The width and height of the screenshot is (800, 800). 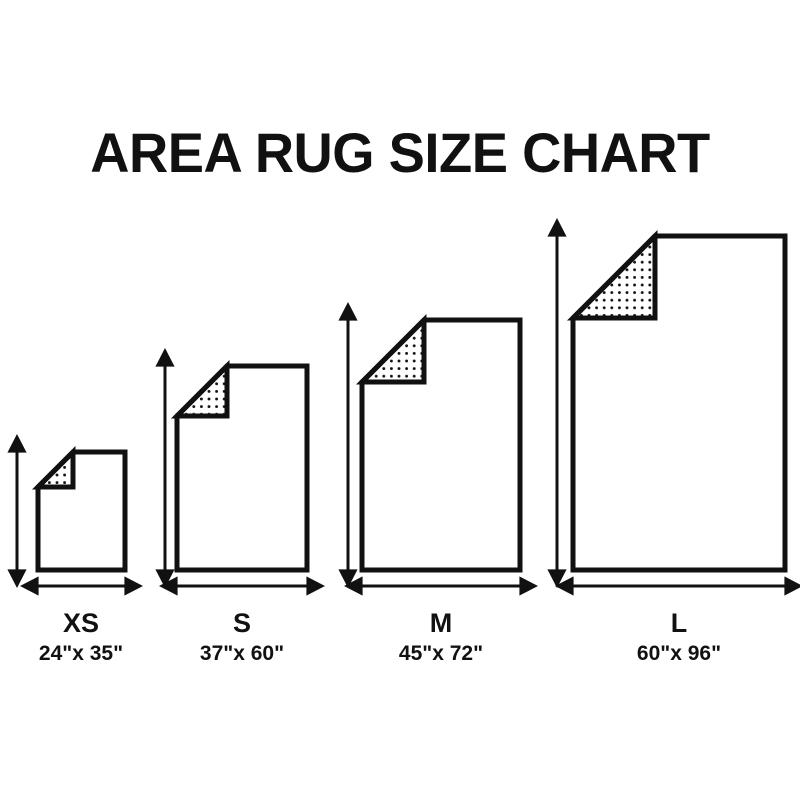 I want to click on rug-sheet-icon, so click(x=81, y=511).